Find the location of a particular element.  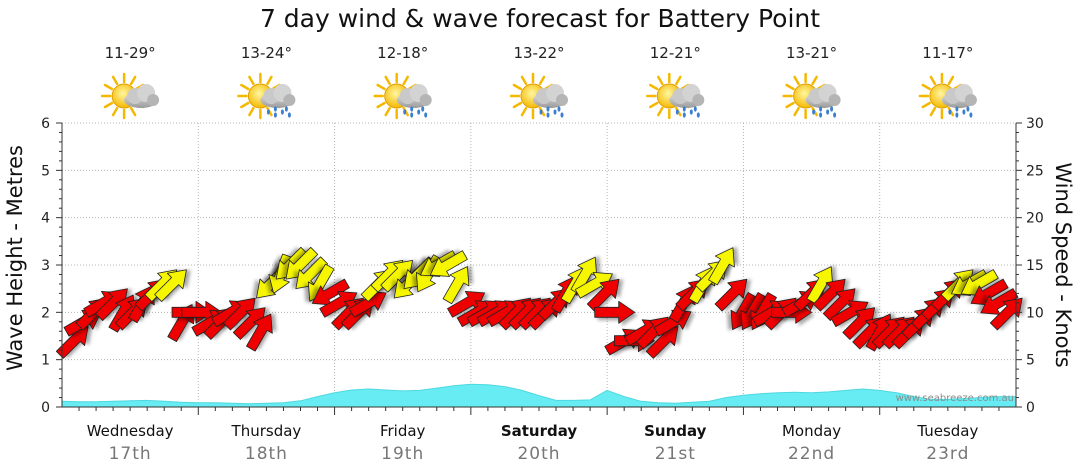

y-left-tick-label: 4 is located at coordinates (45, 219).